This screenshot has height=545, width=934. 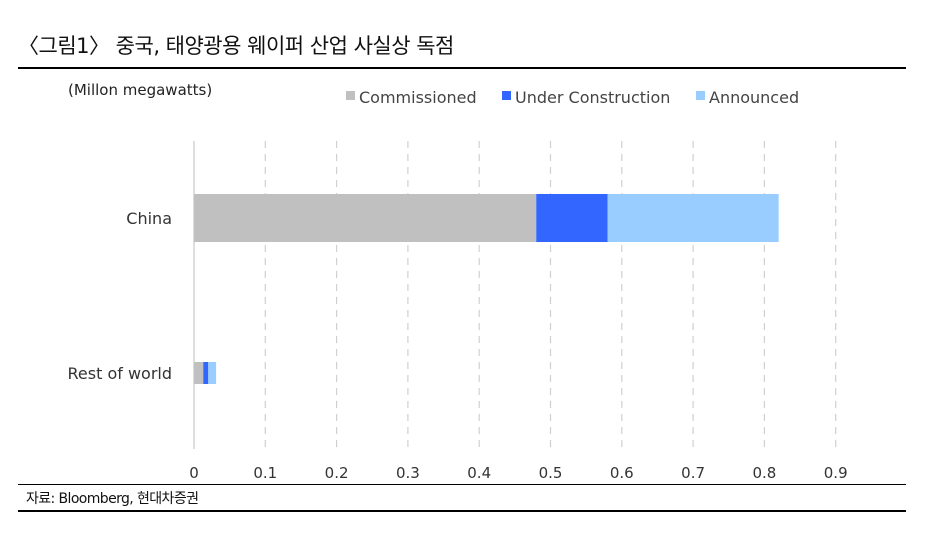 I want to click on x-tick-label: 0.8, so click(x=764, y=473).